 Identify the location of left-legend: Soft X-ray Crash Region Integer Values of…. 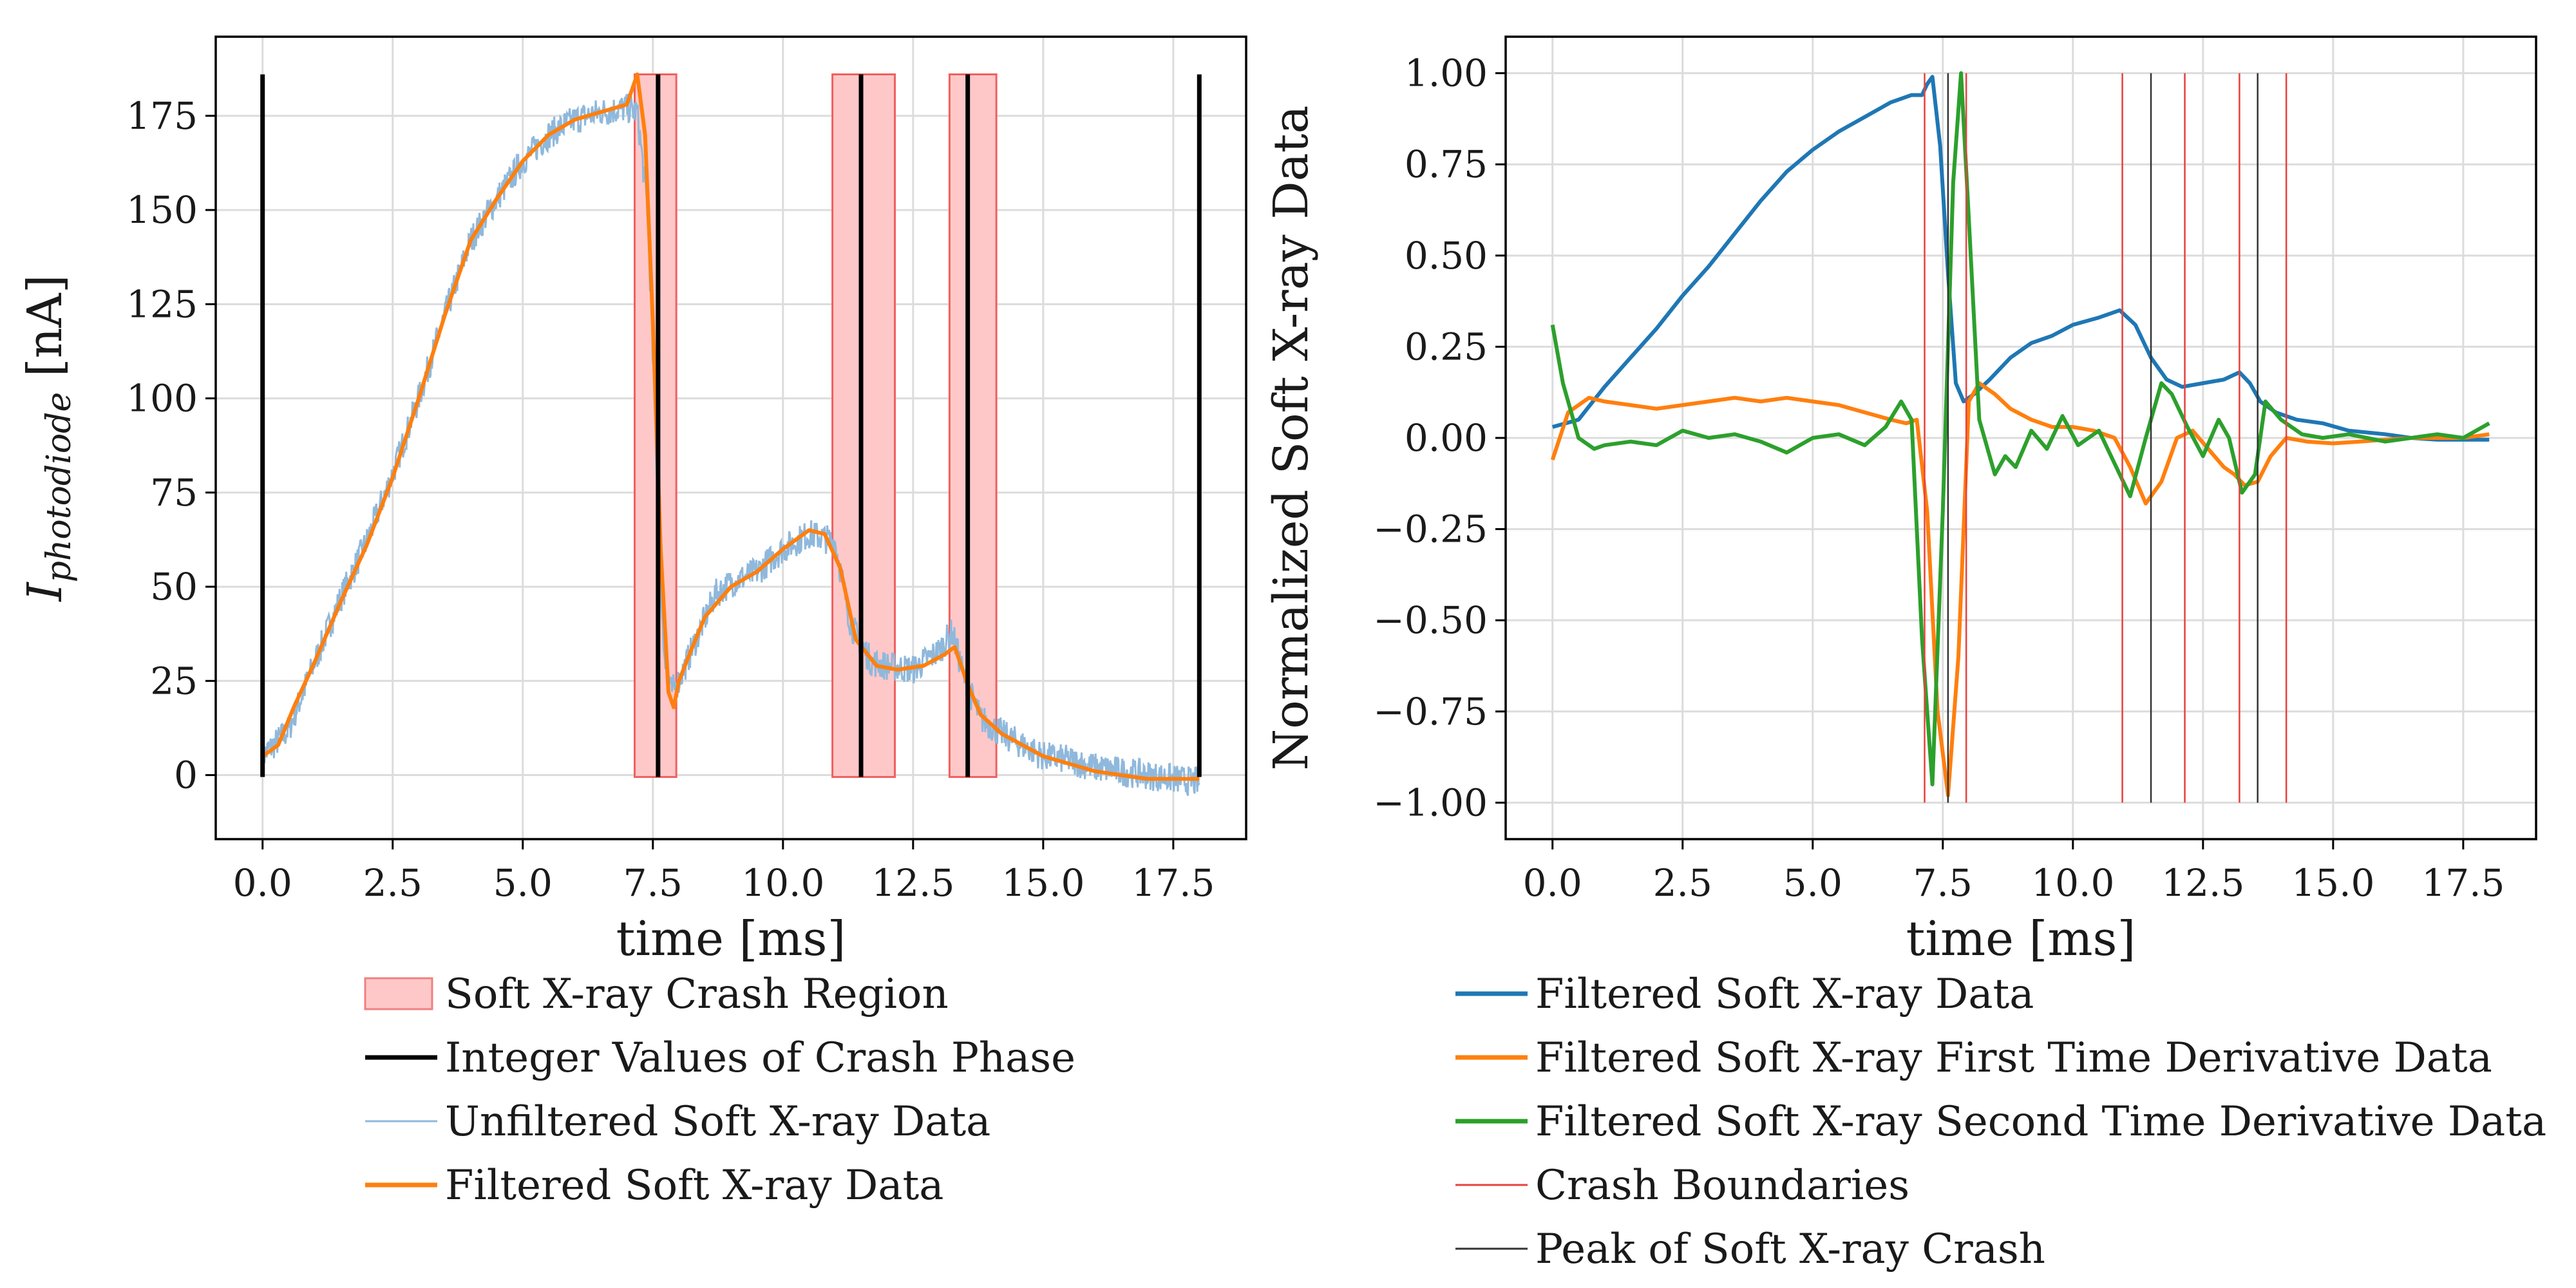
(719, 1090).